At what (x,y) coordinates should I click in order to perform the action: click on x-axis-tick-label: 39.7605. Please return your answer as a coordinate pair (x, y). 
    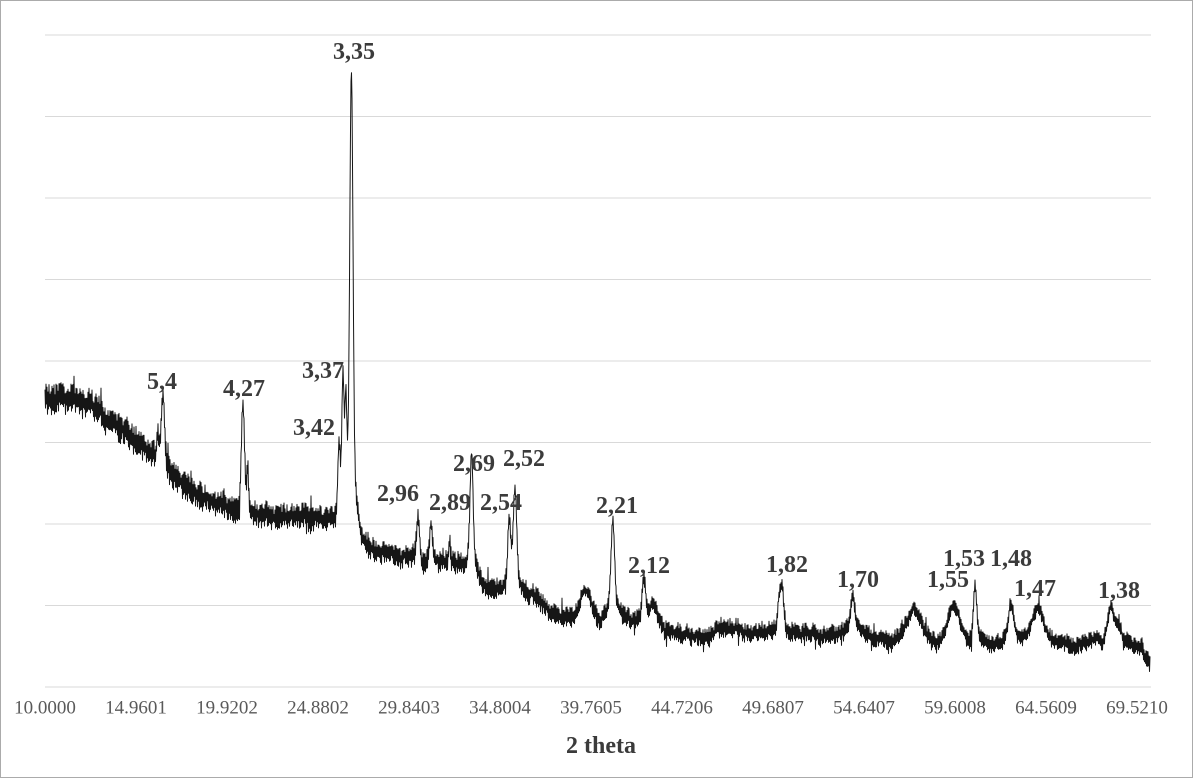
    Looking at the image, I should click on (591, 708).